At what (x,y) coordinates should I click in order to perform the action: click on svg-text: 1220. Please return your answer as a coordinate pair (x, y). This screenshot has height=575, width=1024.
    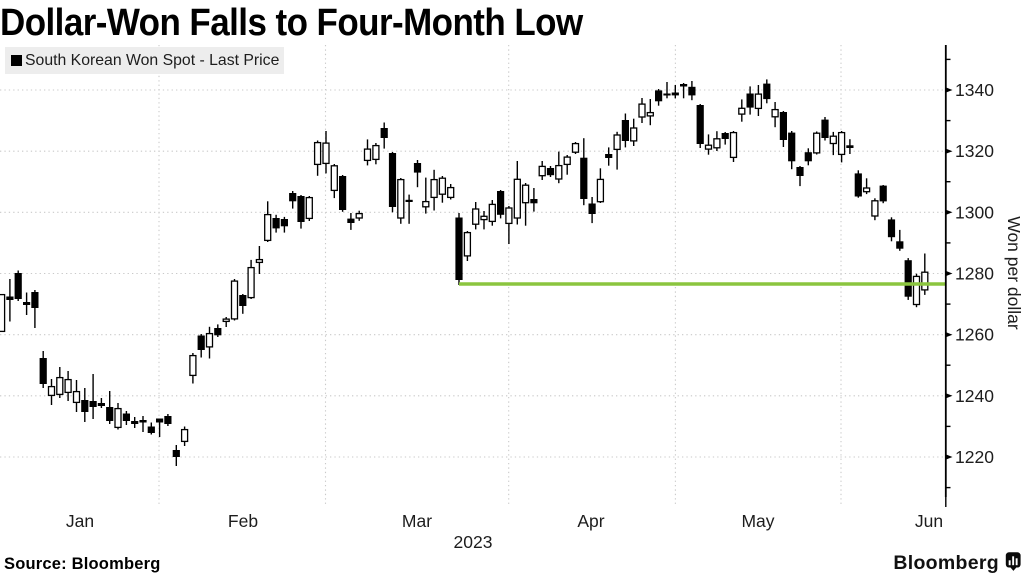
    Looking at the image, I should click on (974, 457).